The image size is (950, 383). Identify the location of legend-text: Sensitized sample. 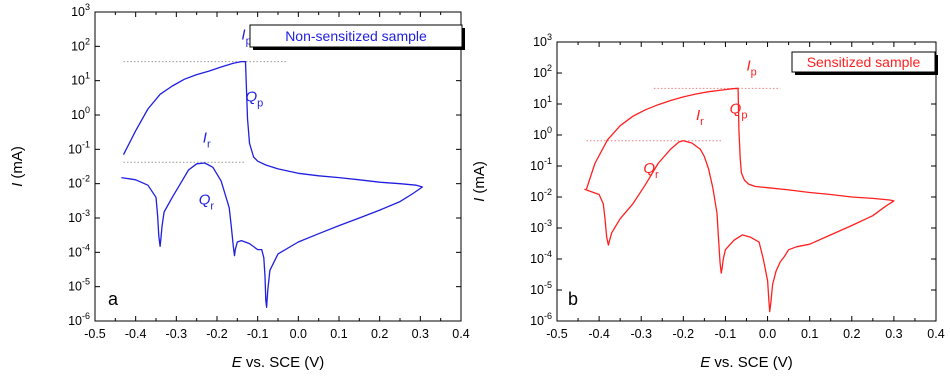
(864, 62).